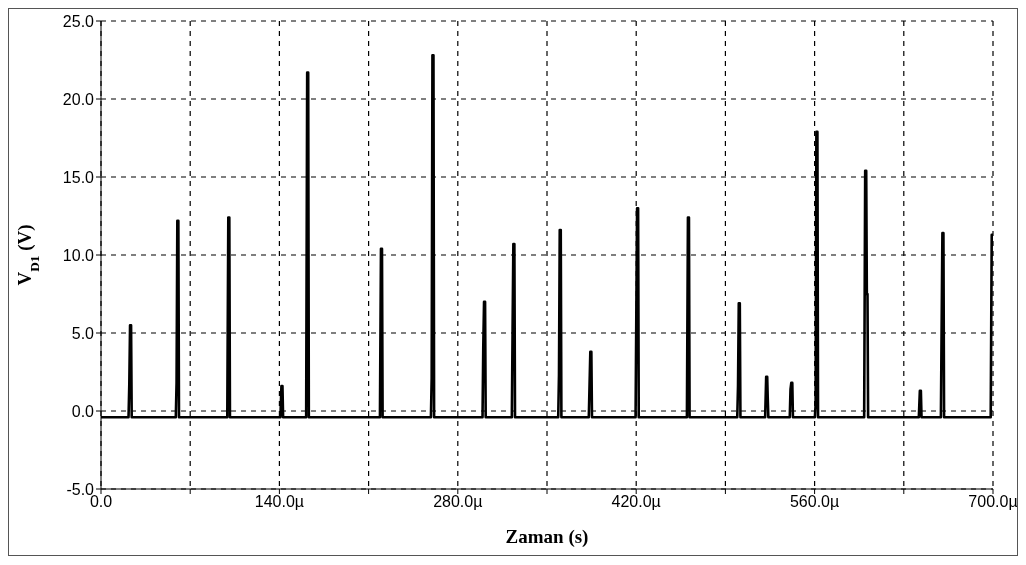 This screenshot has width=1026, height=565. I want to click on y-tick-label: 15.0, so click(78, 177).